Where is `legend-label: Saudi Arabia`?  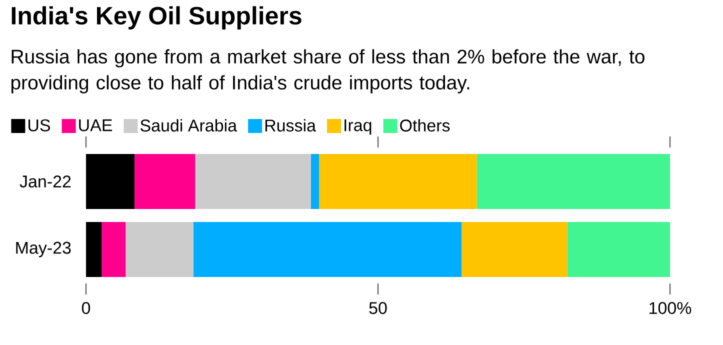
legend-label: Saudi Arabia is located at coordinates (189, 125).